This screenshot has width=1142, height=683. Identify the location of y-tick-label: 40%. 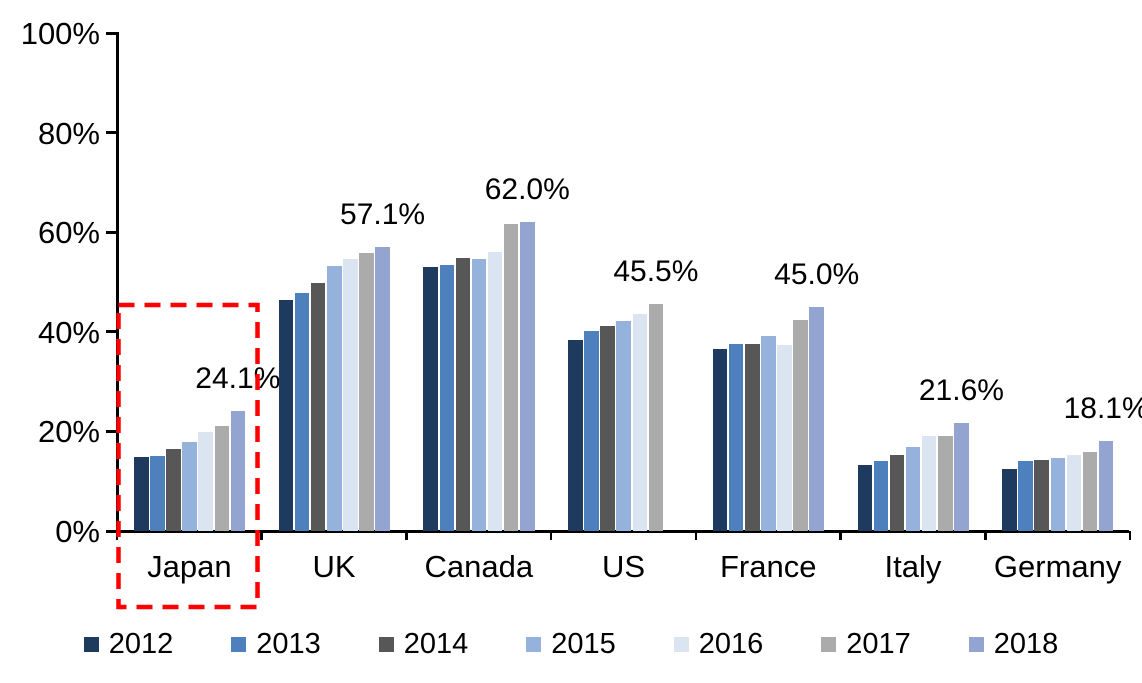
(68, 332).